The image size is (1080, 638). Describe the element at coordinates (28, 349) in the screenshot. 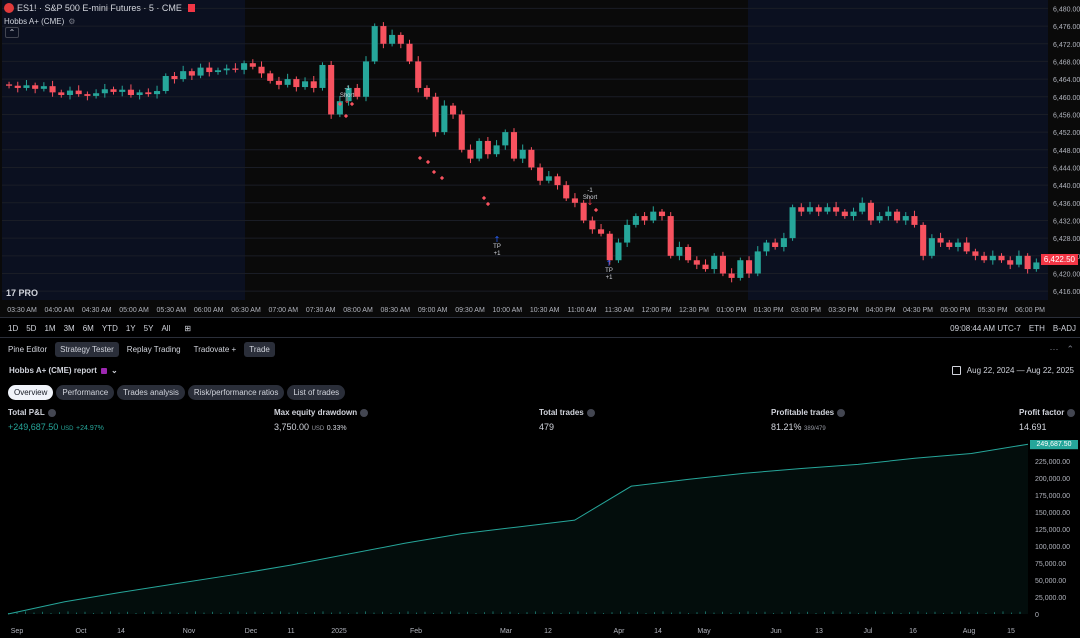

I see `tab-pine-editor: Pine Editor` at that location.